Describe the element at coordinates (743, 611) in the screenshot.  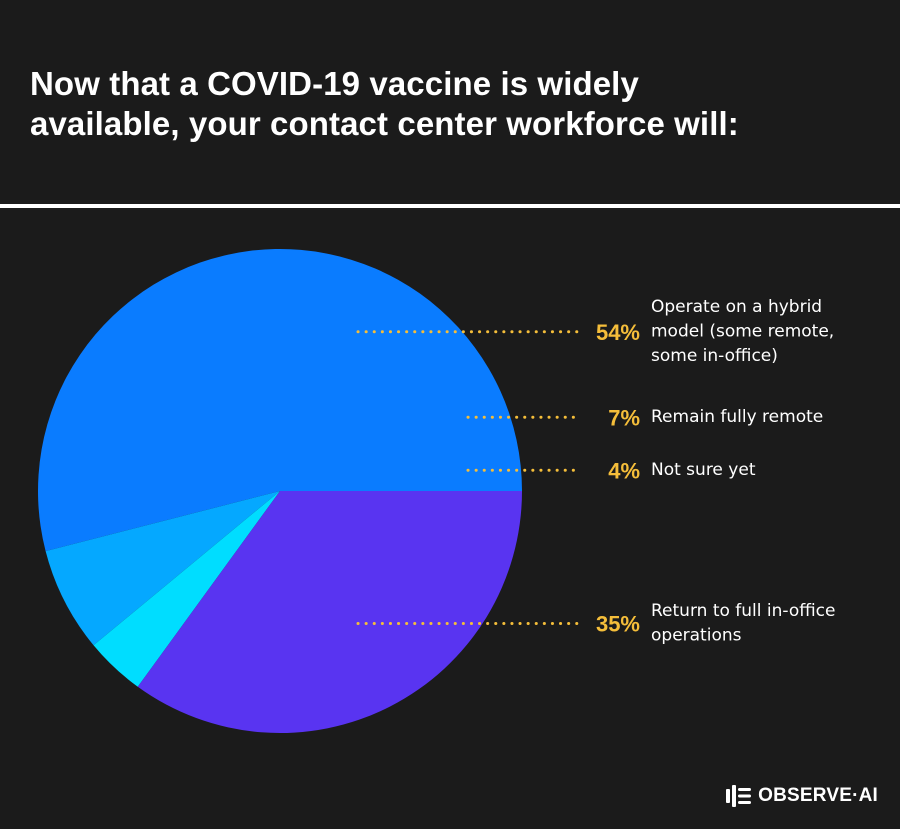
I see `slice-description-line: Return to full in-office` at that location.